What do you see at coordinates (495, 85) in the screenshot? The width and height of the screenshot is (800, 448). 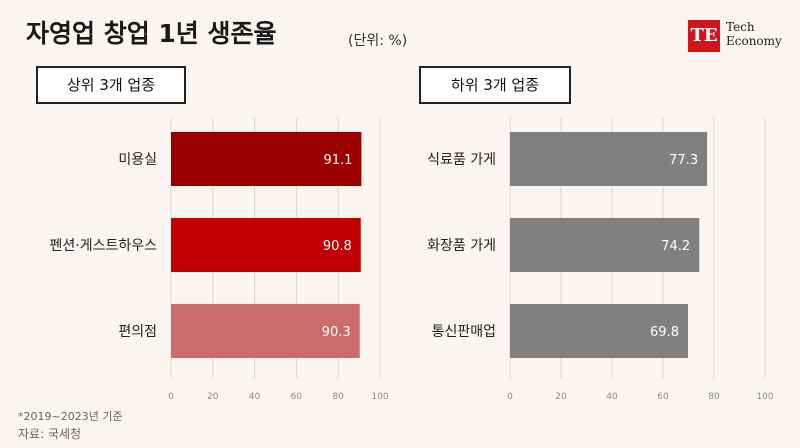 I see `bottom-group-title: 하위 3개 업종` at bounding box center [495, 85].